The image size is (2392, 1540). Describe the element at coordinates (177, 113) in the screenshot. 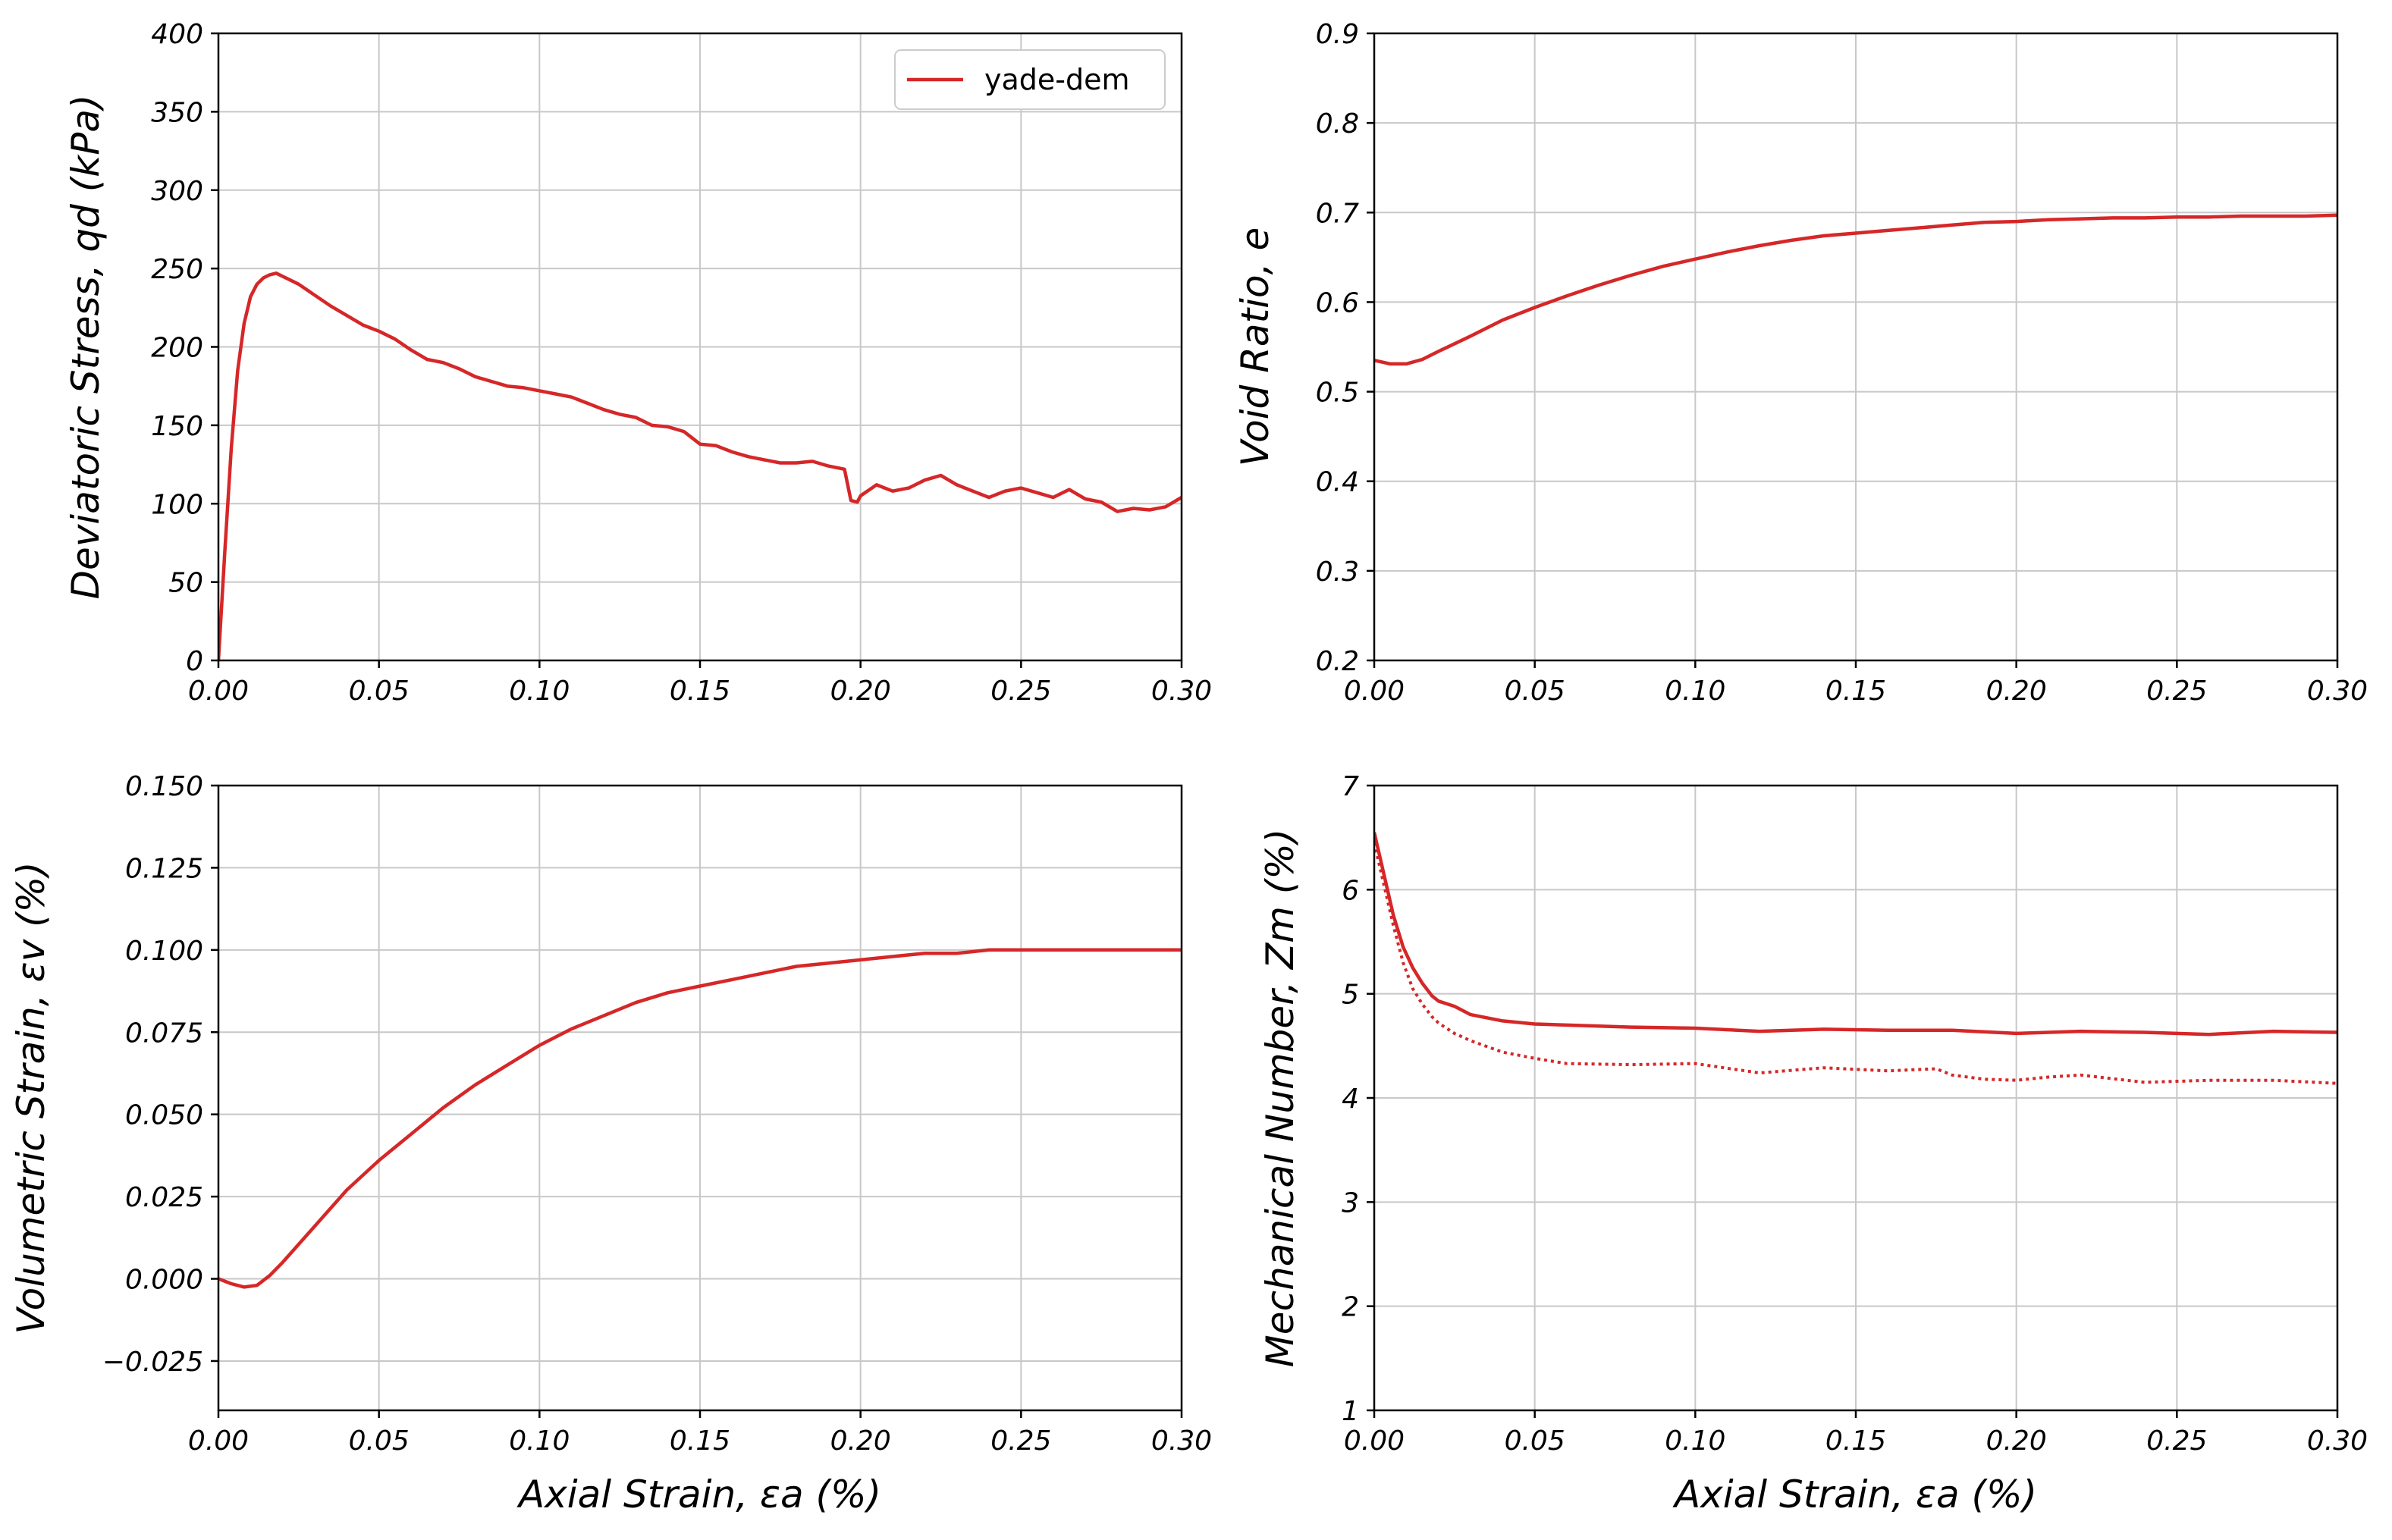

I see `y-tick-label: 350` at that location.